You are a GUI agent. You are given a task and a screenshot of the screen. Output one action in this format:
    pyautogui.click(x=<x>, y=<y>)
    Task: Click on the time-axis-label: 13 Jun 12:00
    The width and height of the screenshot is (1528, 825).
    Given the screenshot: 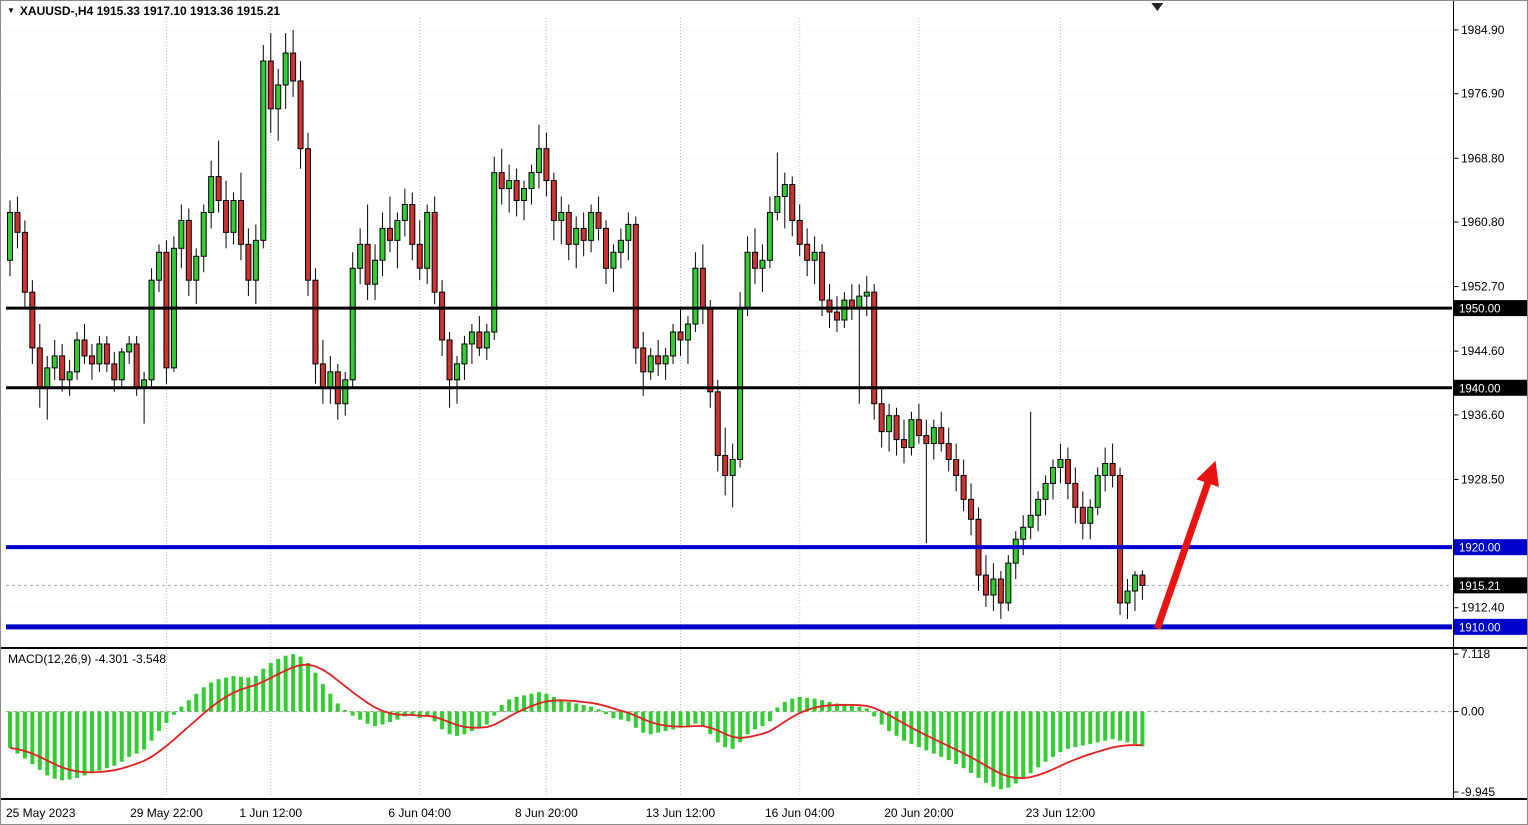 What is the action you would take?
    pyautogui.click(x=681, y=813)
    